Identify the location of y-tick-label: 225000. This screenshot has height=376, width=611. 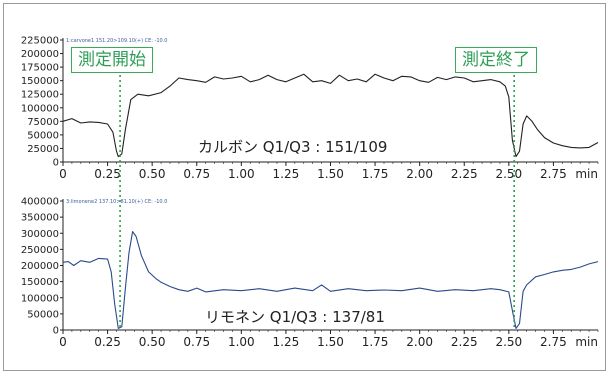
(40, 41).